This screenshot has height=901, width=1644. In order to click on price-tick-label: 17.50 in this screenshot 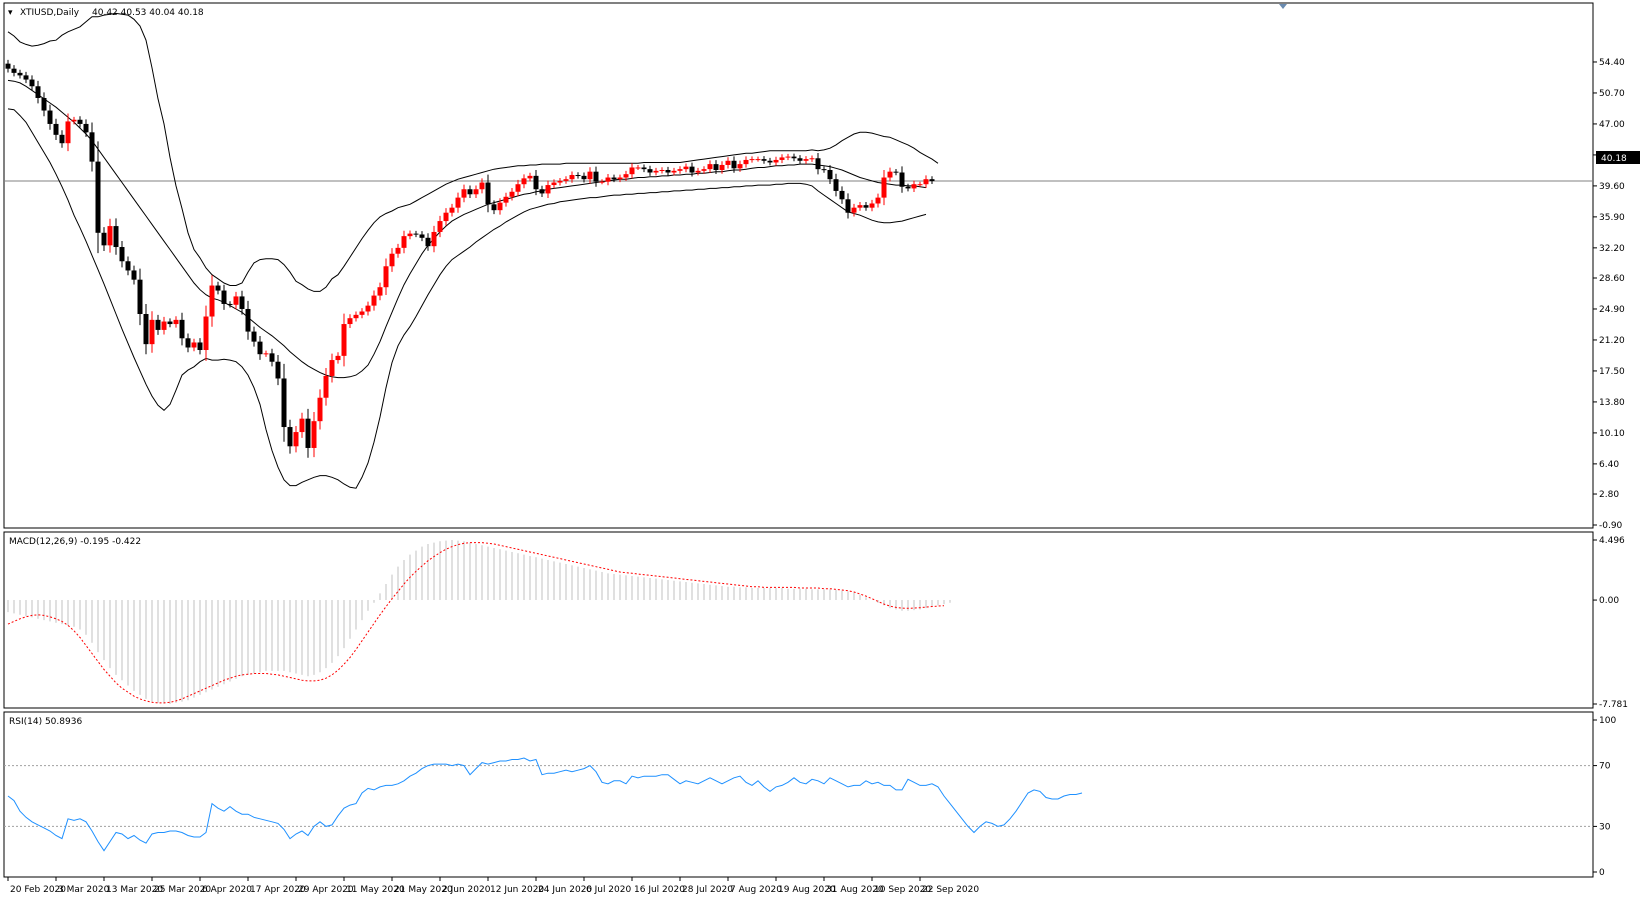, I will do `click(1612, 372)`.